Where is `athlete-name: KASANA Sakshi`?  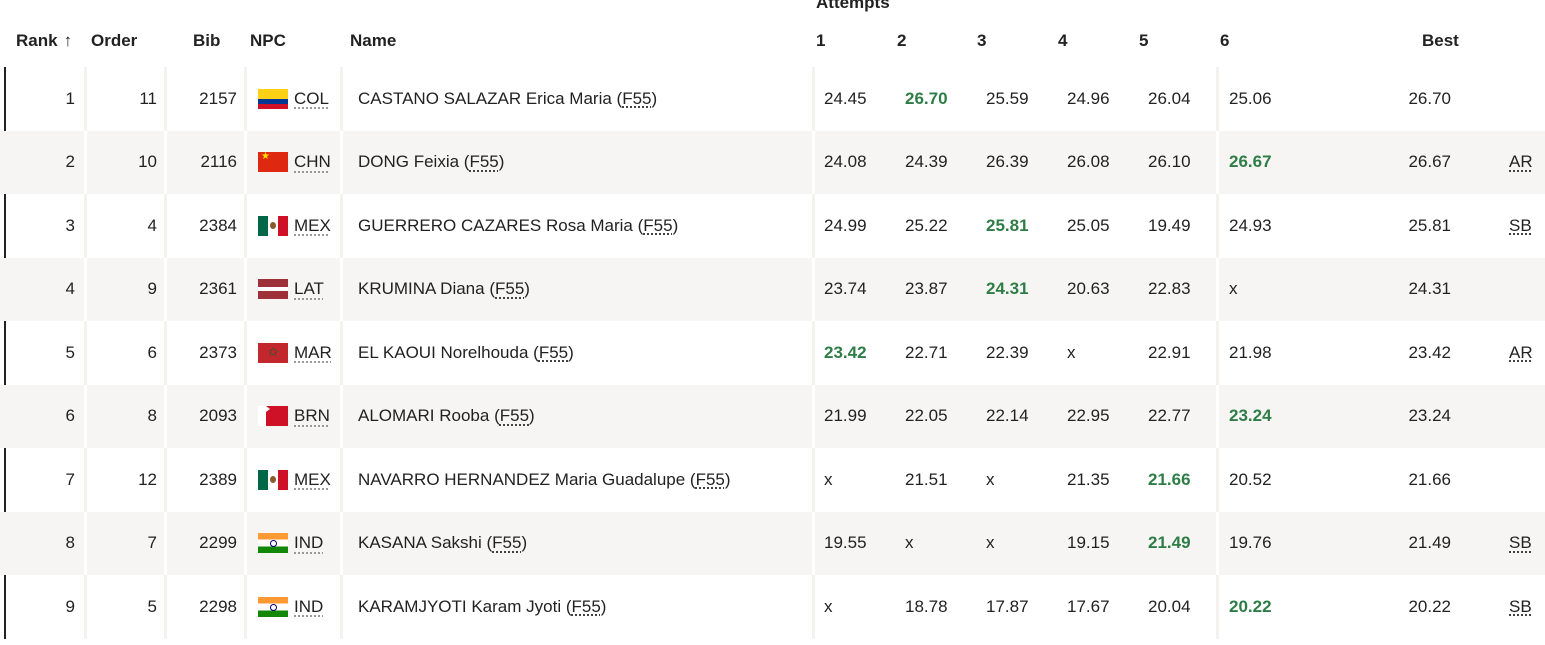 athlete-name: KASANA Sakshi is located at coordinates (420, 543).